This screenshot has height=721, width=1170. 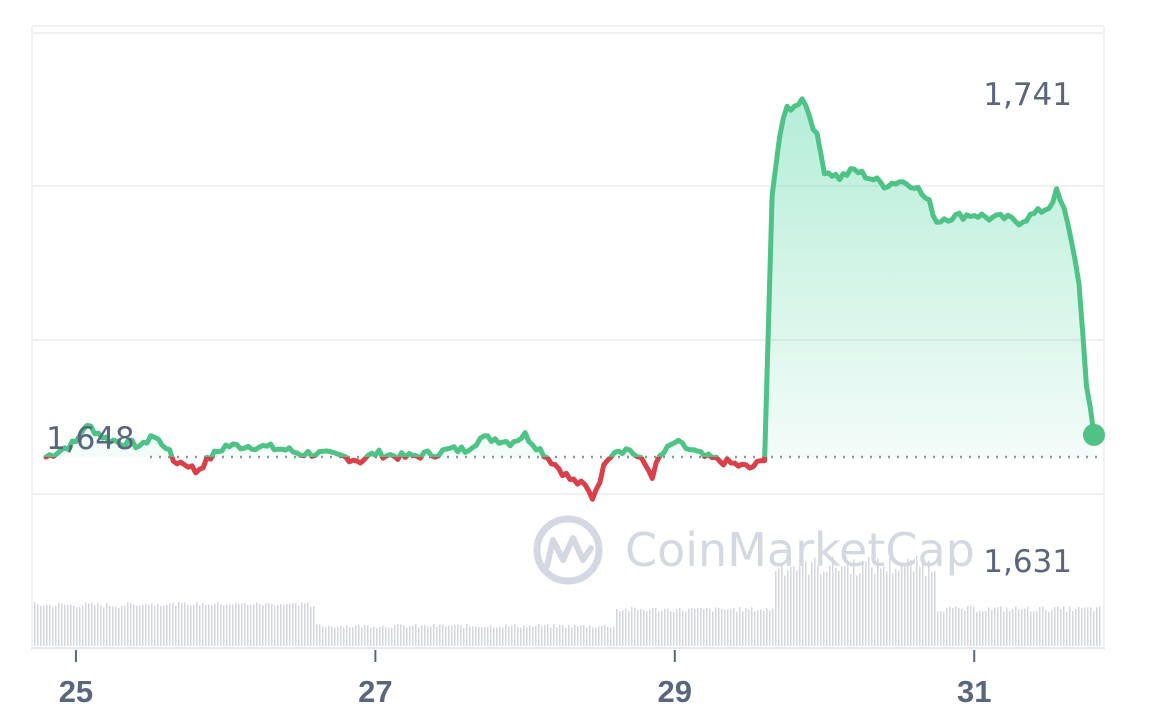 What do you see at coordinates (405, 479) in the screenshot?
I see `price-line-below-reference` at bounding box center [405, 479].